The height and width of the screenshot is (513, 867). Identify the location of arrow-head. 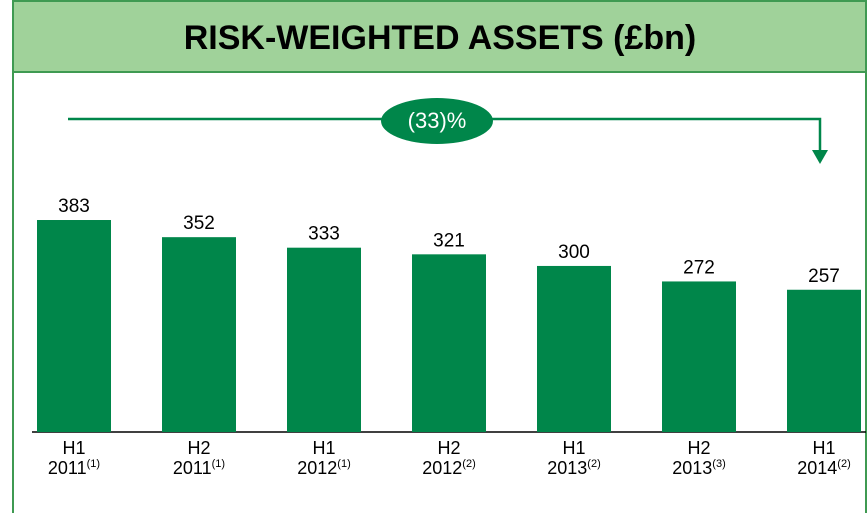
(820, 157).